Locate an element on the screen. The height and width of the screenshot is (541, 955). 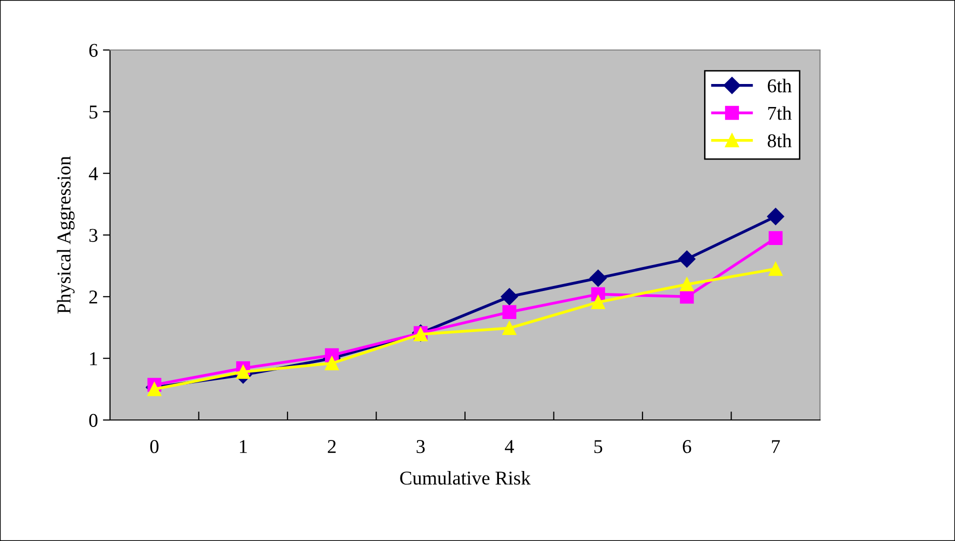
y-axis-title: Physical Aggression is located at coordinates (65, 235).